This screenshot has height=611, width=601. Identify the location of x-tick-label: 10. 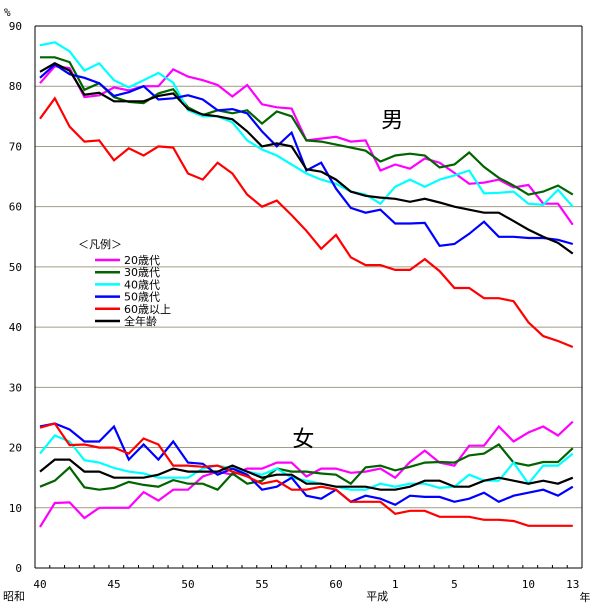
(528, 584).